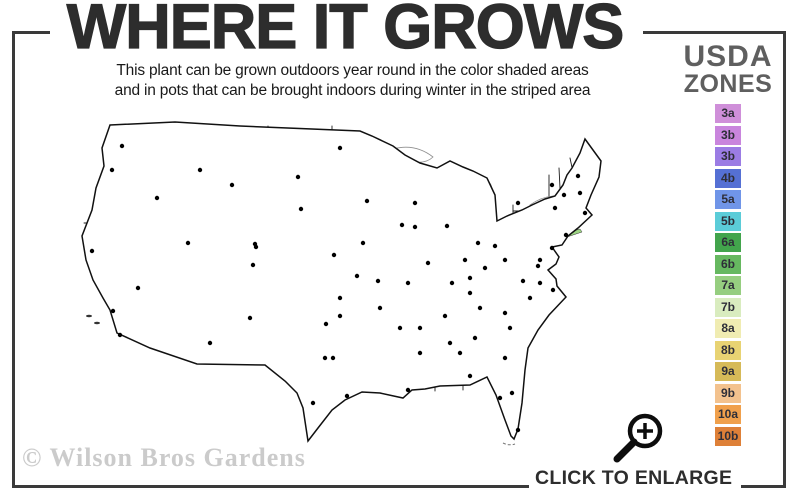 This screenshot has height=500, width=800. What do you see at coordinates (728, 221) in the screenshot?
I see `usda-zone-swatch: 5b` at bounding box center [728, 221].